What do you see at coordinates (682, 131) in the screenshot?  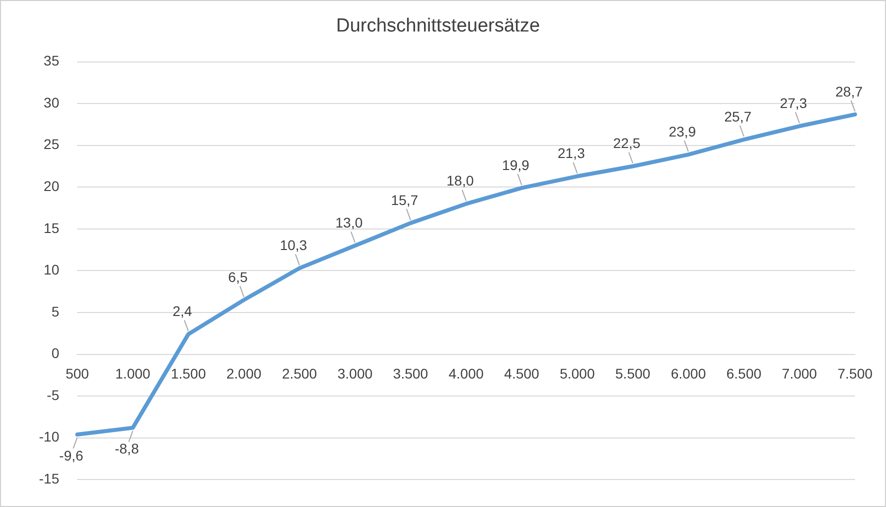 I see `data-label: 23,9` at bounding box center [682, 131].